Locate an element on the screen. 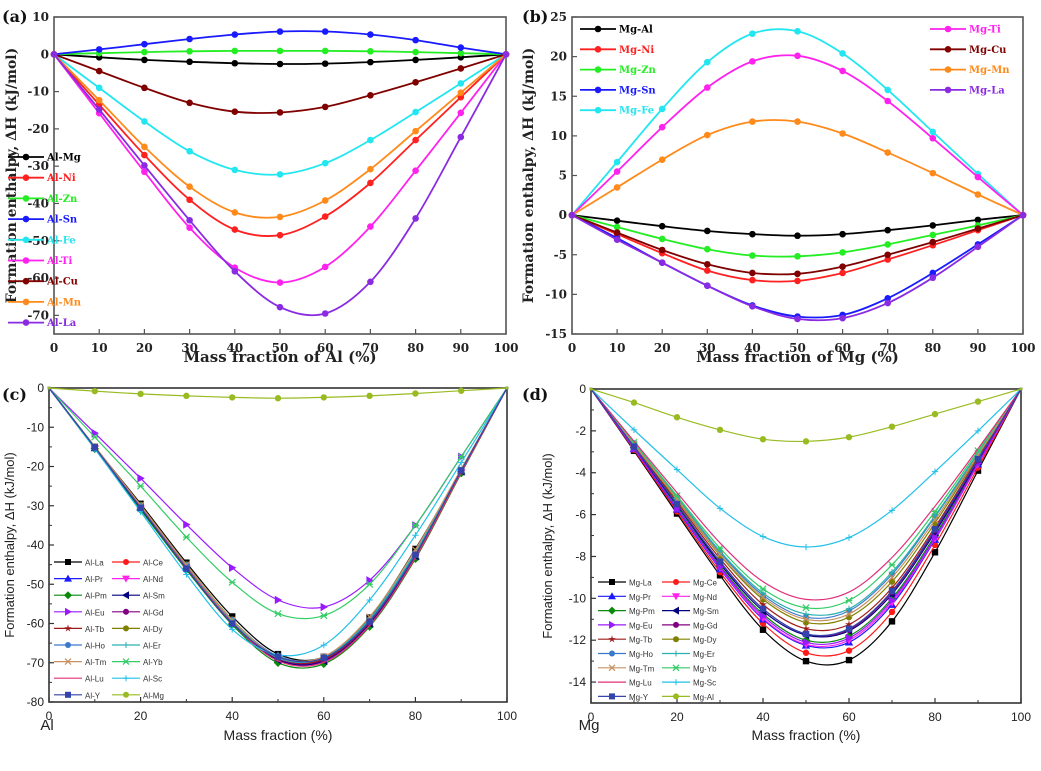 The image size is (1041, 771). y-axis-ticks: 10 0 -10 -20 -30 -40 -50 -60 -70 is located at coordinates (43, 166).